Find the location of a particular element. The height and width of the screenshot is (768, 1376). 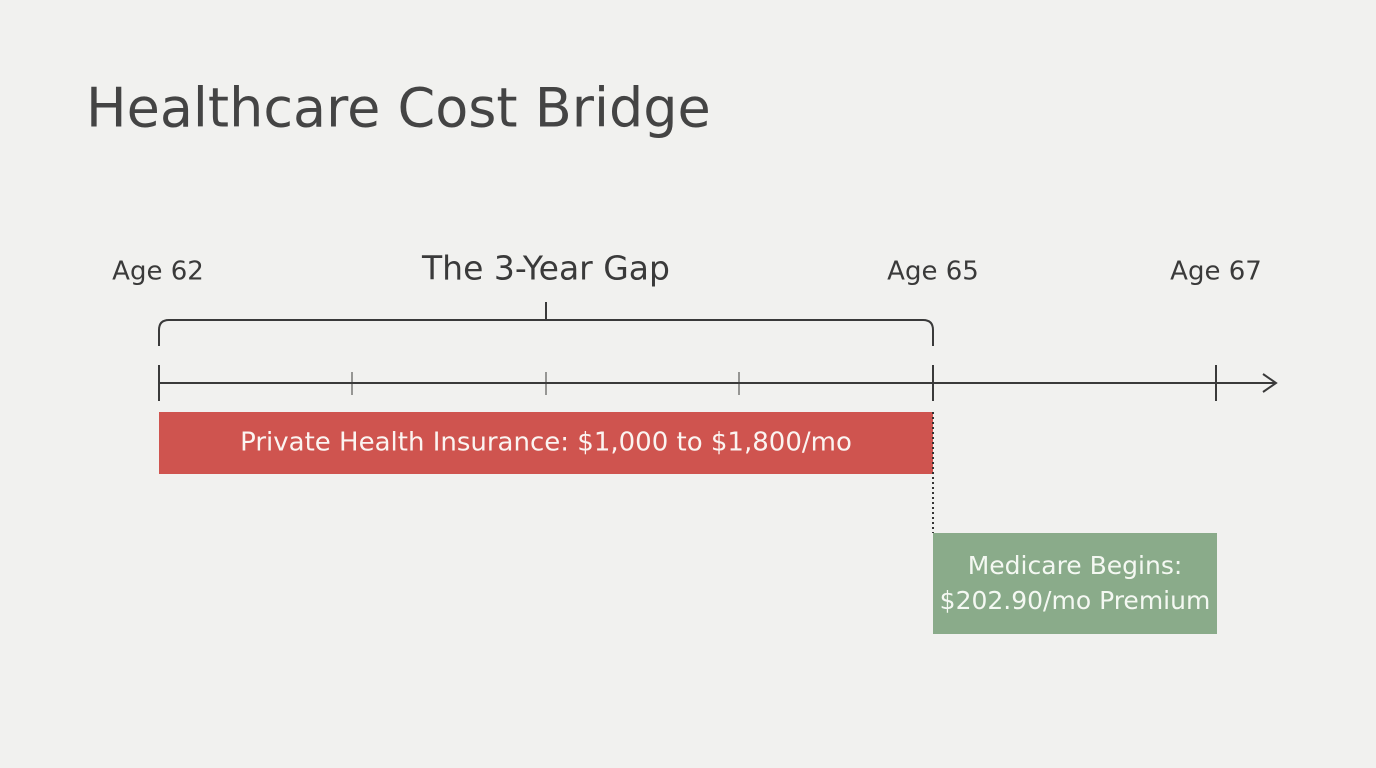

slide-title: Healthcare Cost Bridge is located at coordinates (398, 108).